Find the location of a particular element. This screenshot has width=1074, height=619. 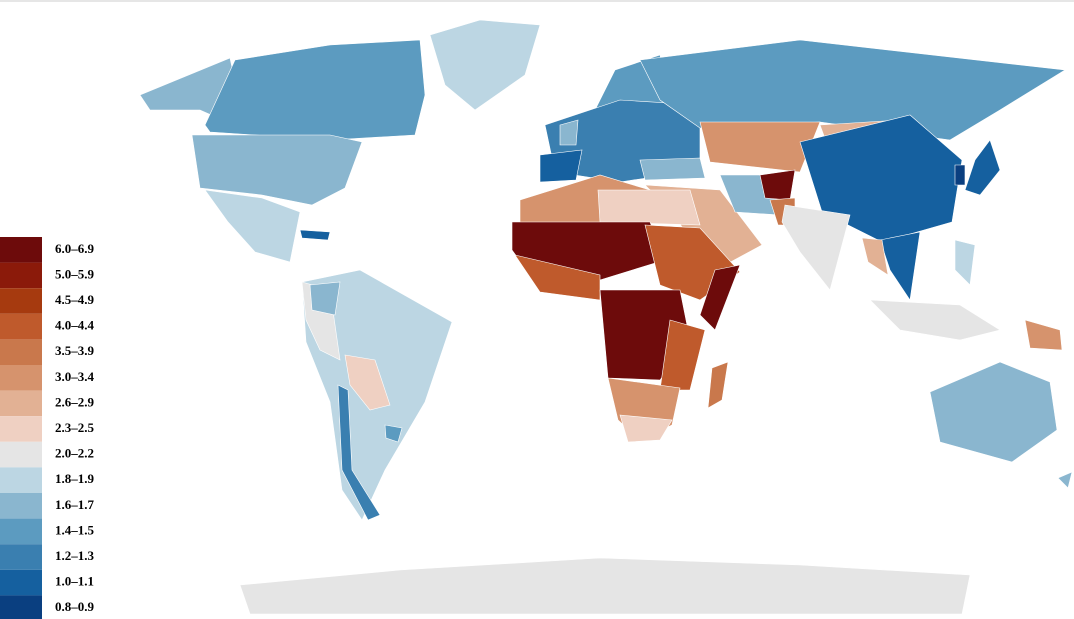

east-africa is located at coordinates (682, 355).